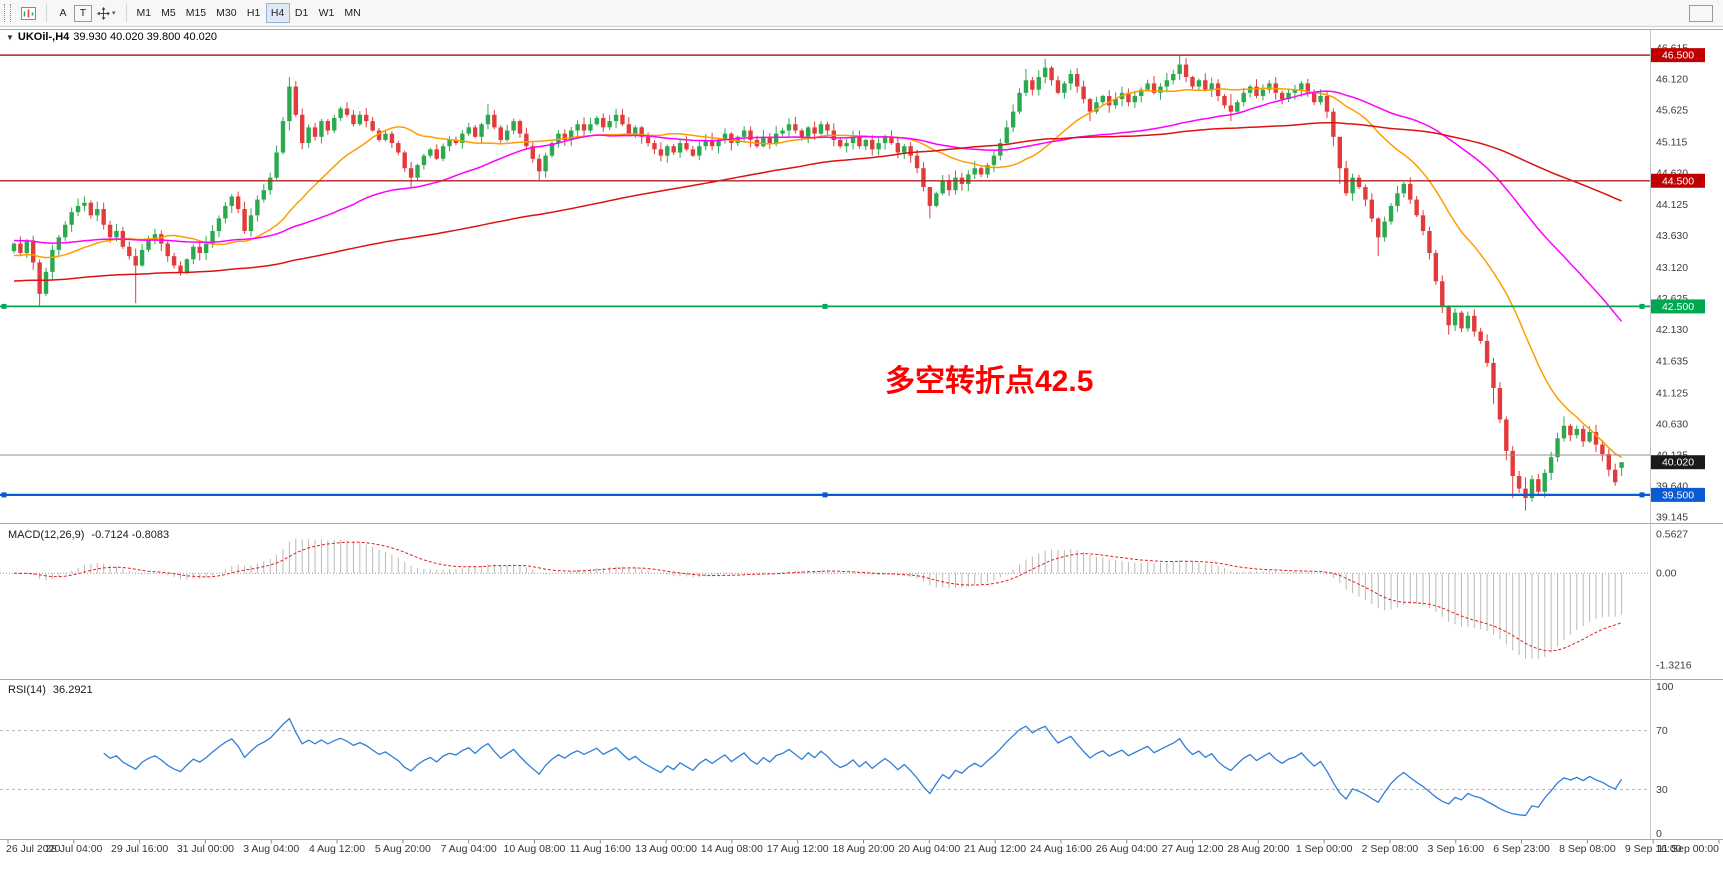 This screenshot has width=1723, height=893. I want to click on macd-histogram, so click(821, 599).